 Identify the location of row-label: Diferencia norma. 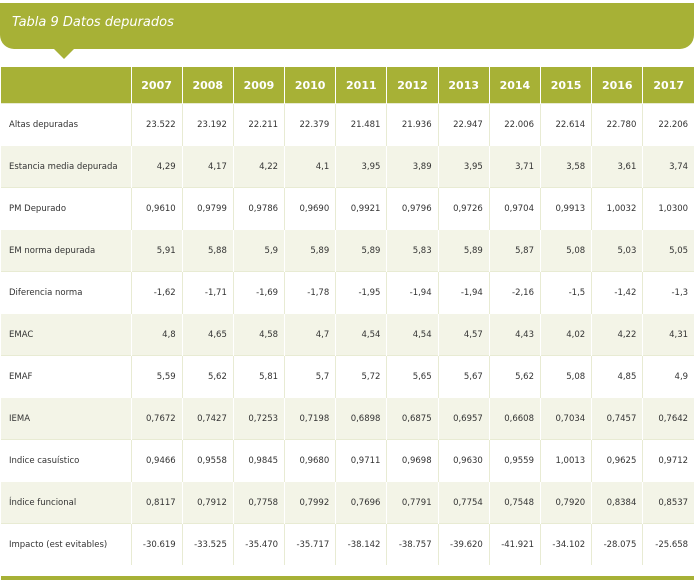
(66, 292).